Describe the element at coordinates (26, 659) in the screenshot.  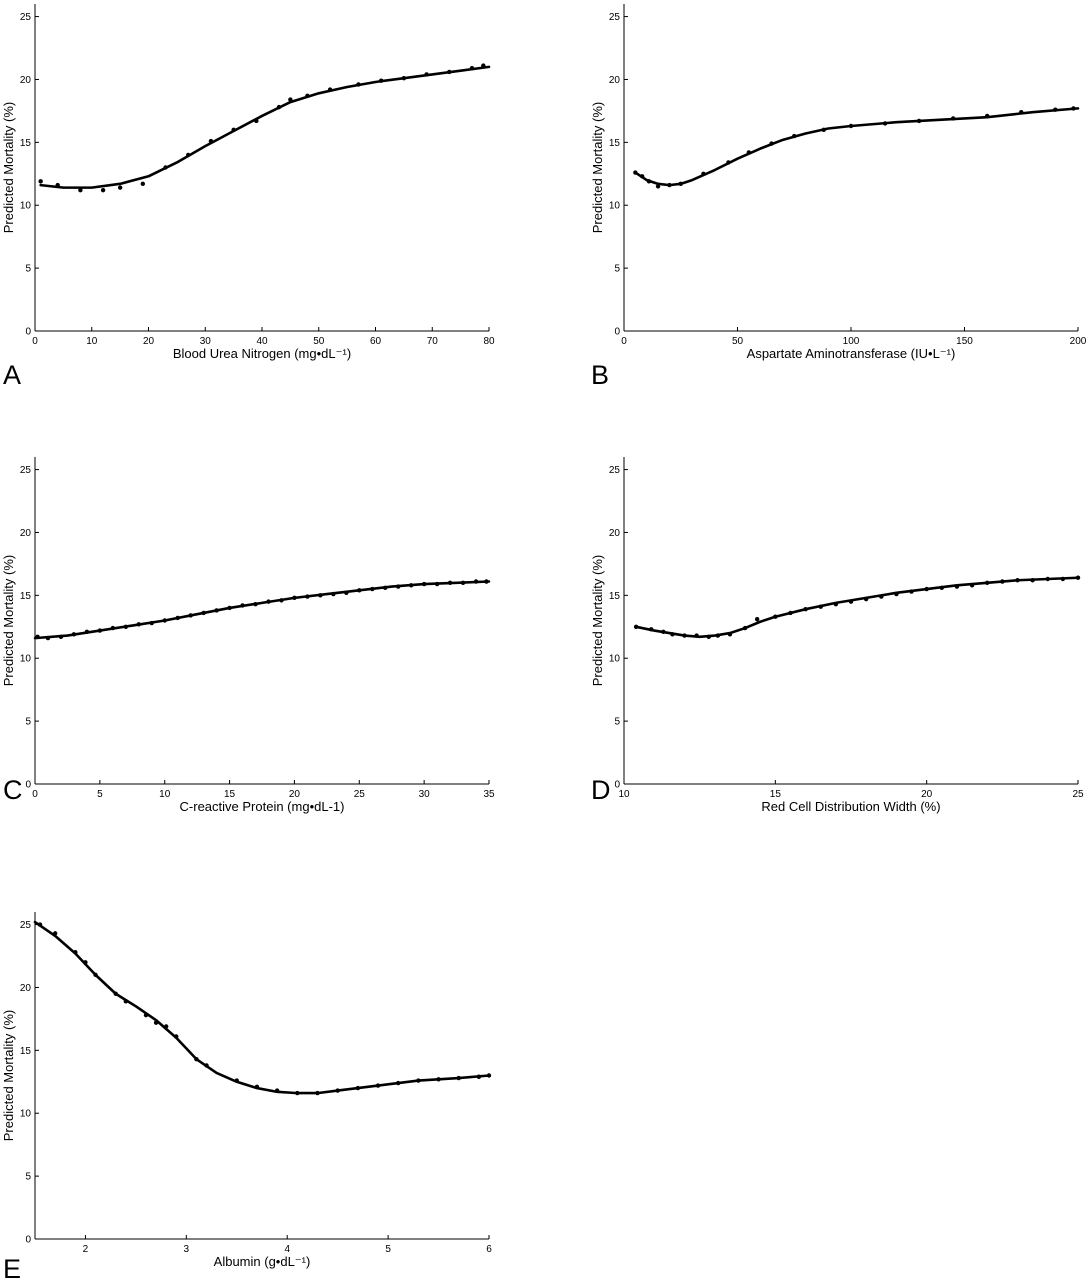
I see `panel-c-y-tick-label: 10` at that location.